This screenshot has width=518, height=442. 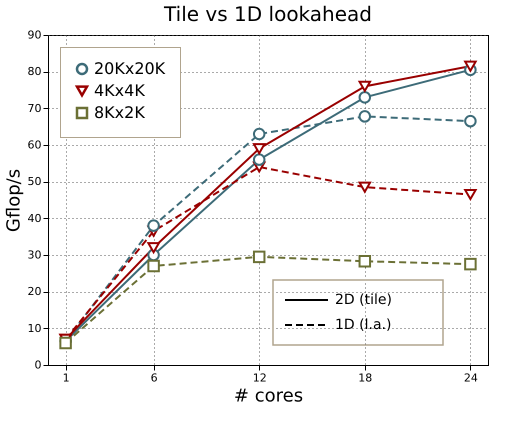 What do you see at coordinates (35, 71) in the screenshot?
I see `y-tick-label: 80` at bounding box center [35, 71].